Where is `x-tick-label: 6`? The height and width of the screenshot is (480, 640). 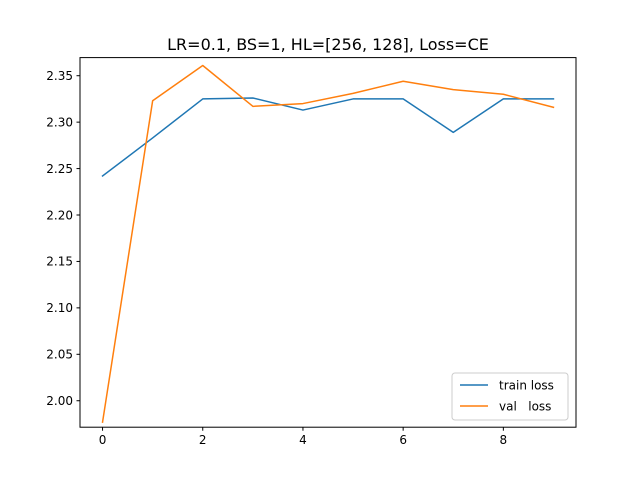 x-tick-label: 6 is located at coordinates (403, 440).